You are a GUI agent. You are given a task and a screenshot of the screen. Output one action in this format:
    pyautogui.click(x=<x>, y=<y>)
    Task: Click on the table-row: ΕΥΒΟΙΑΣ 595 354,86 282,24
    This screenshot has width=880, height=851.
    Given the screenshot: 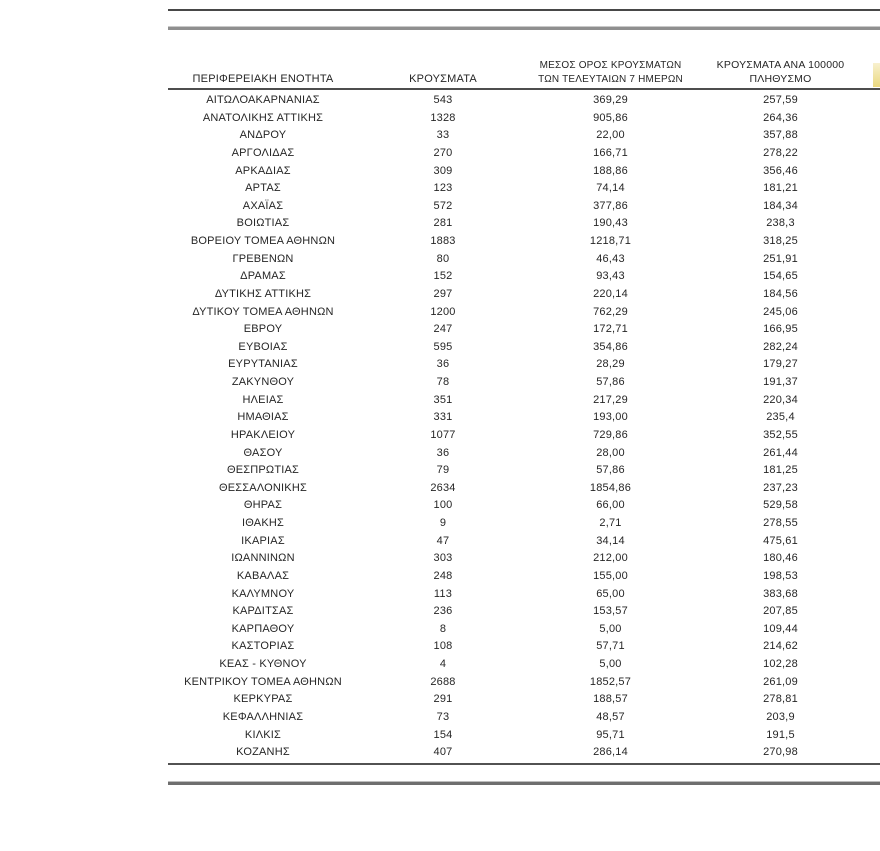 What is the action you would take?
    pyautogui.click(x=524, y=348)
    